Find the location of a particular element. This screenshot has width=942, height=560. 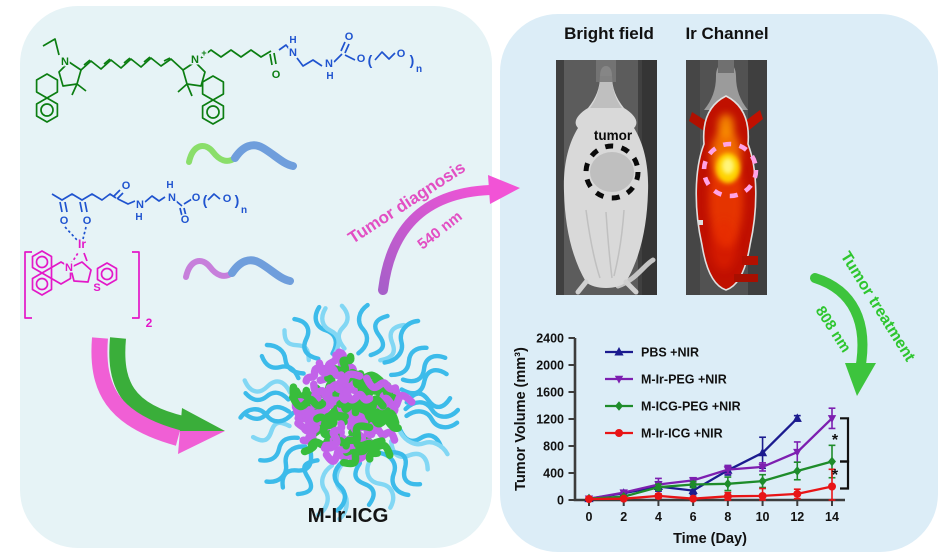

y-tick-label: 1600 is located at coordinates (550, 393).